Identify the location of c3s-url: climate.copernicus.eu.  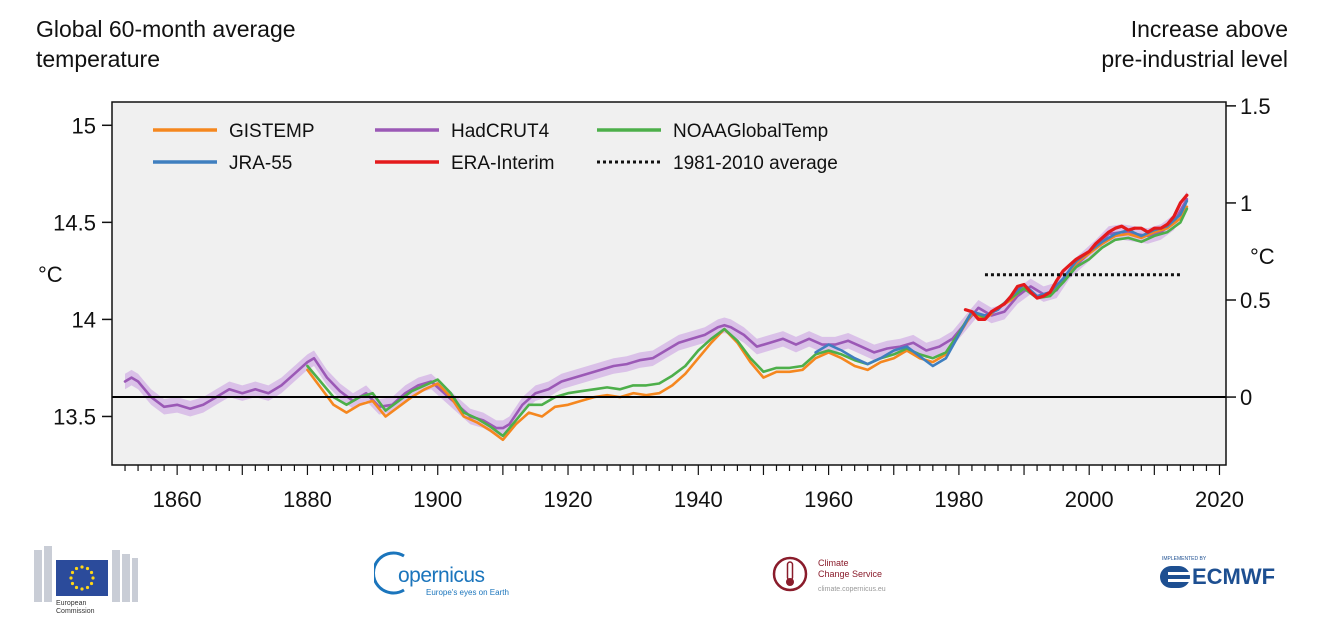
(852, 589).